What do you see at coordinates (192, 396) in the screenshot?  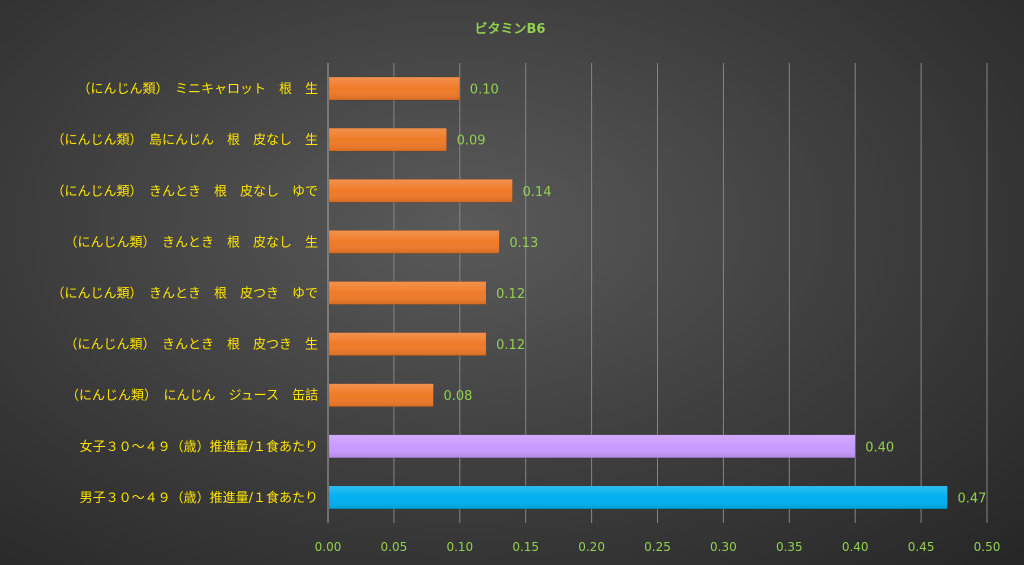 I see `category-label: （にんじん類） にんじん ジュース 缶詰` at bounding box center [192, 396].